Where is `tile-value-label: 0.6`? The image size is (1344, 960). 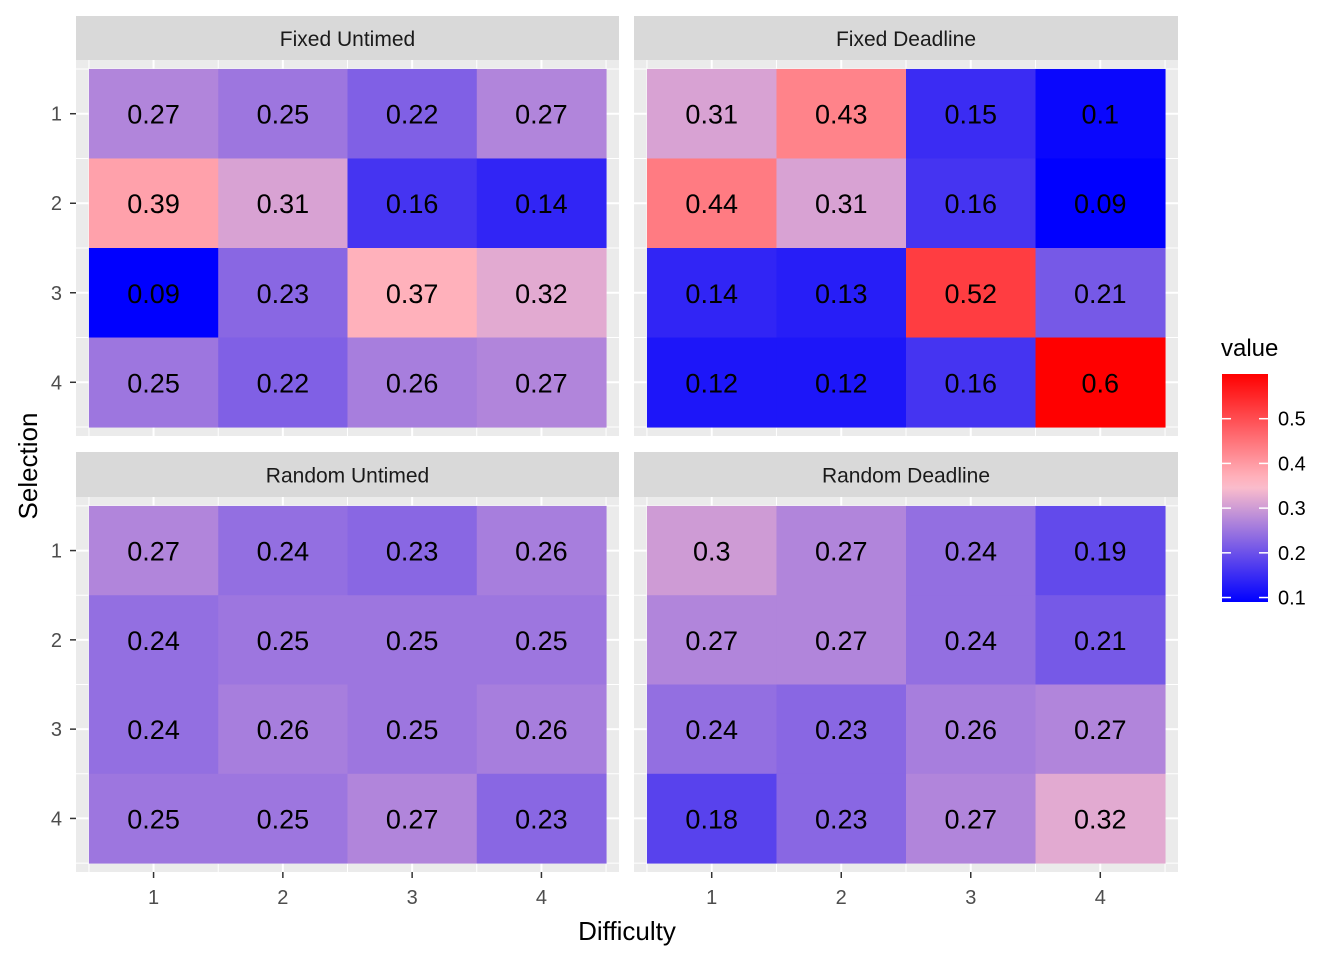
tile-value-label: 0.6 is located at coordinates (1101, 383).